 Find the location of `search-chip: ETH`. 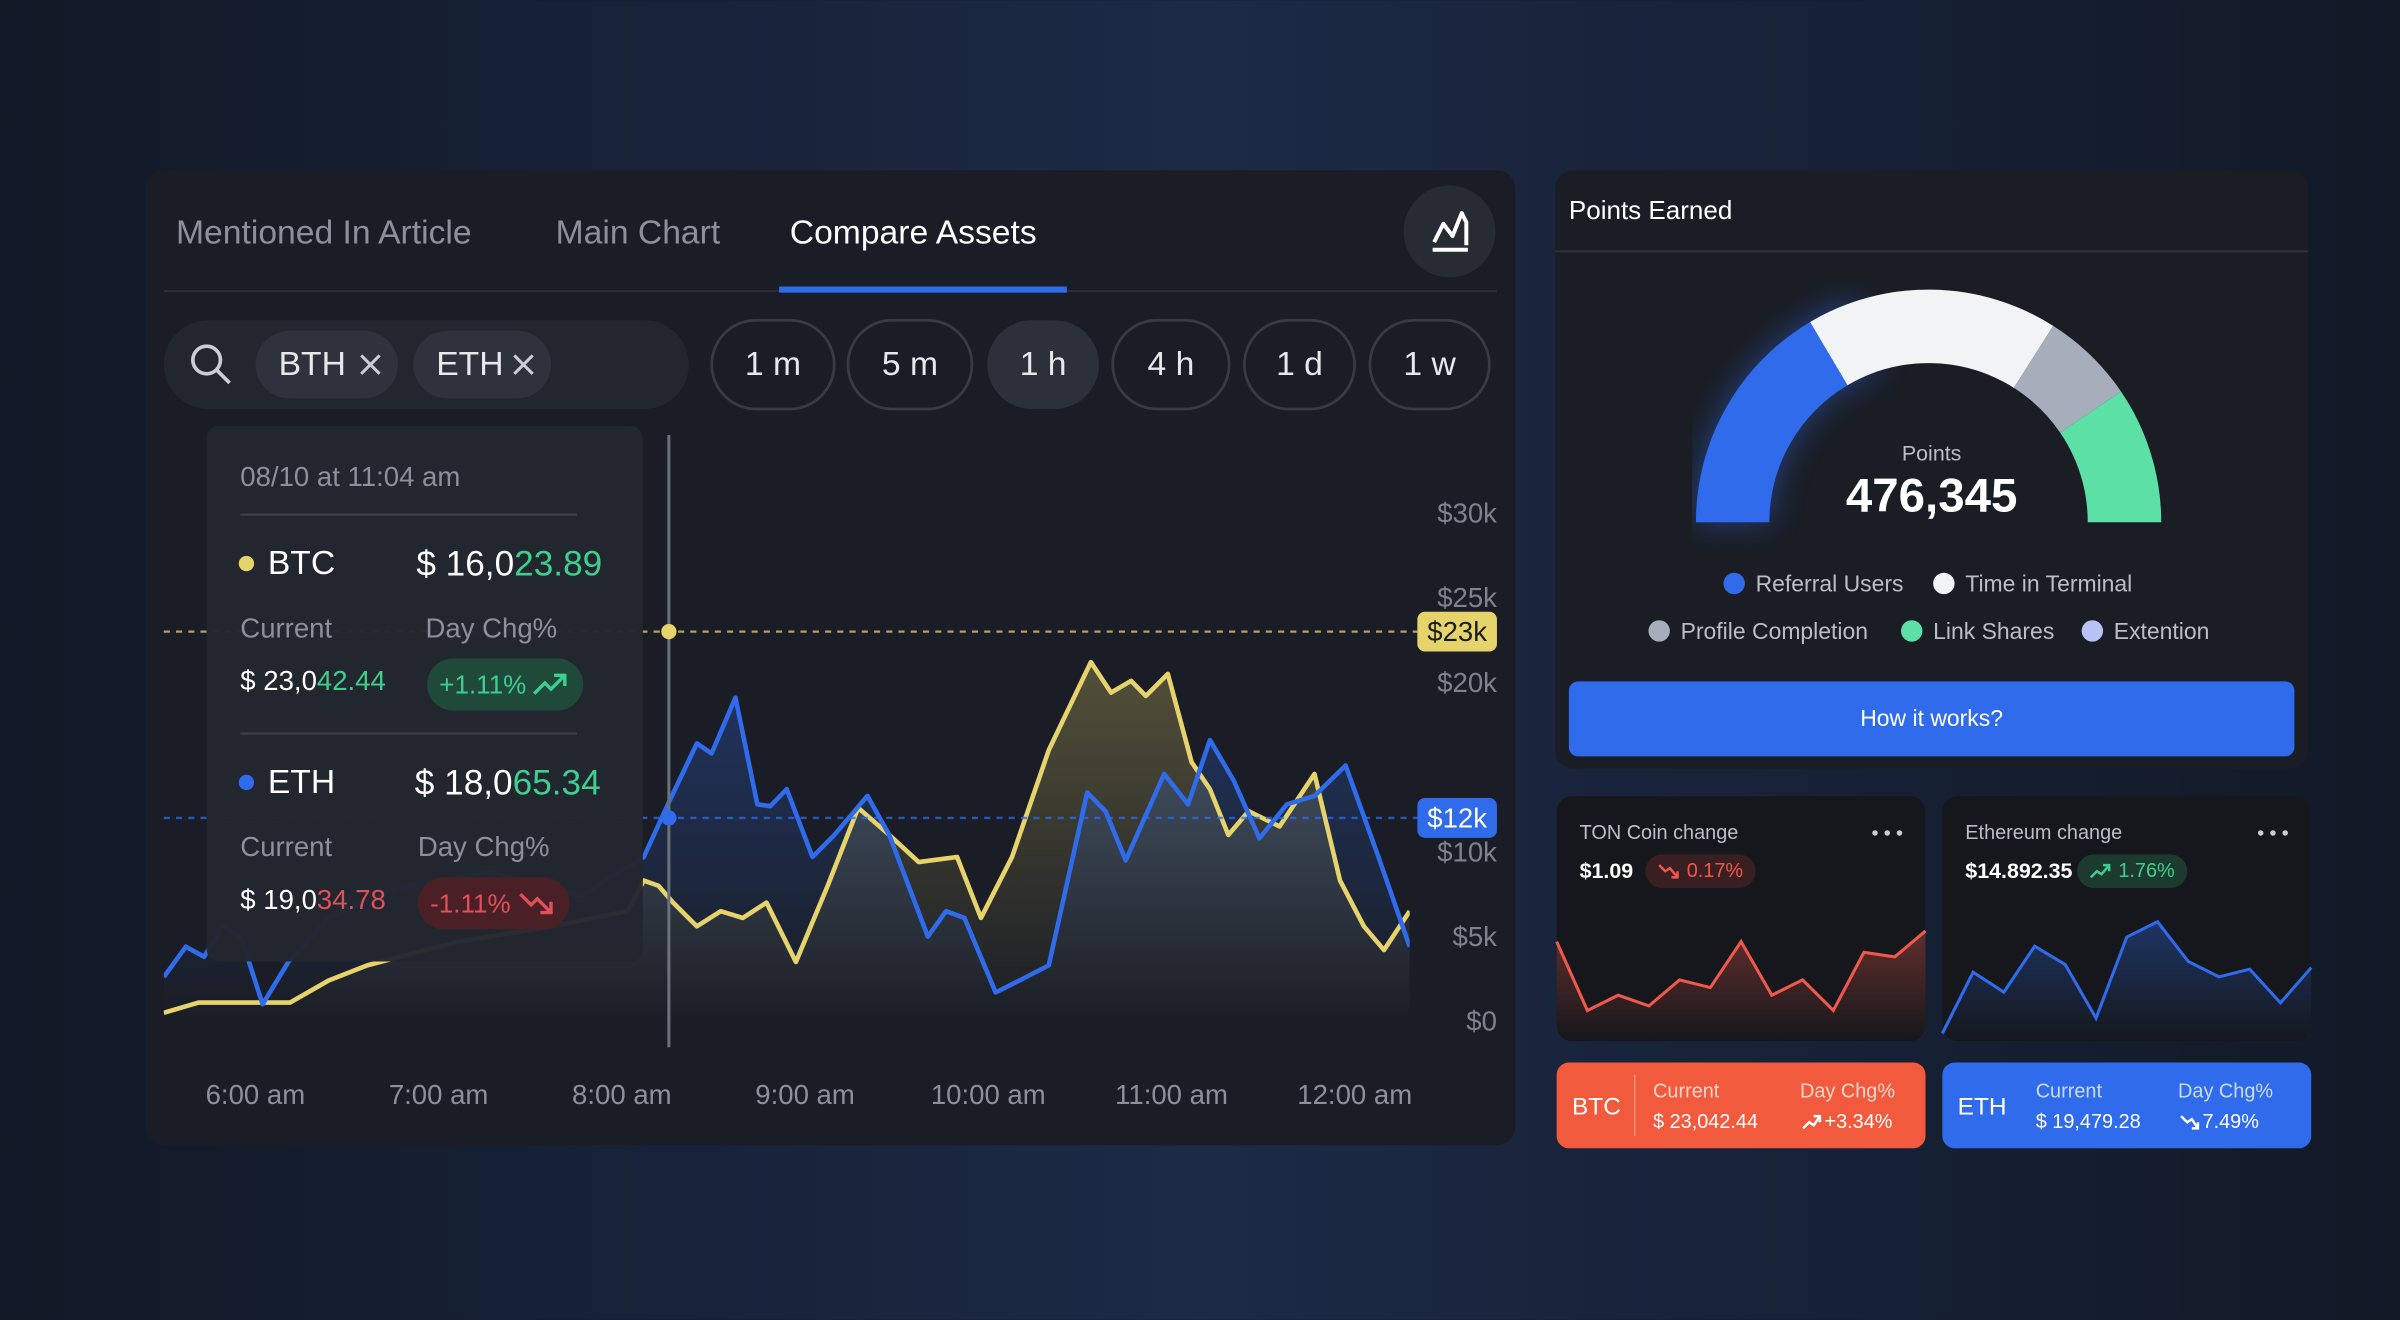

search-chip: ETH is located at coordinates (482, 364).